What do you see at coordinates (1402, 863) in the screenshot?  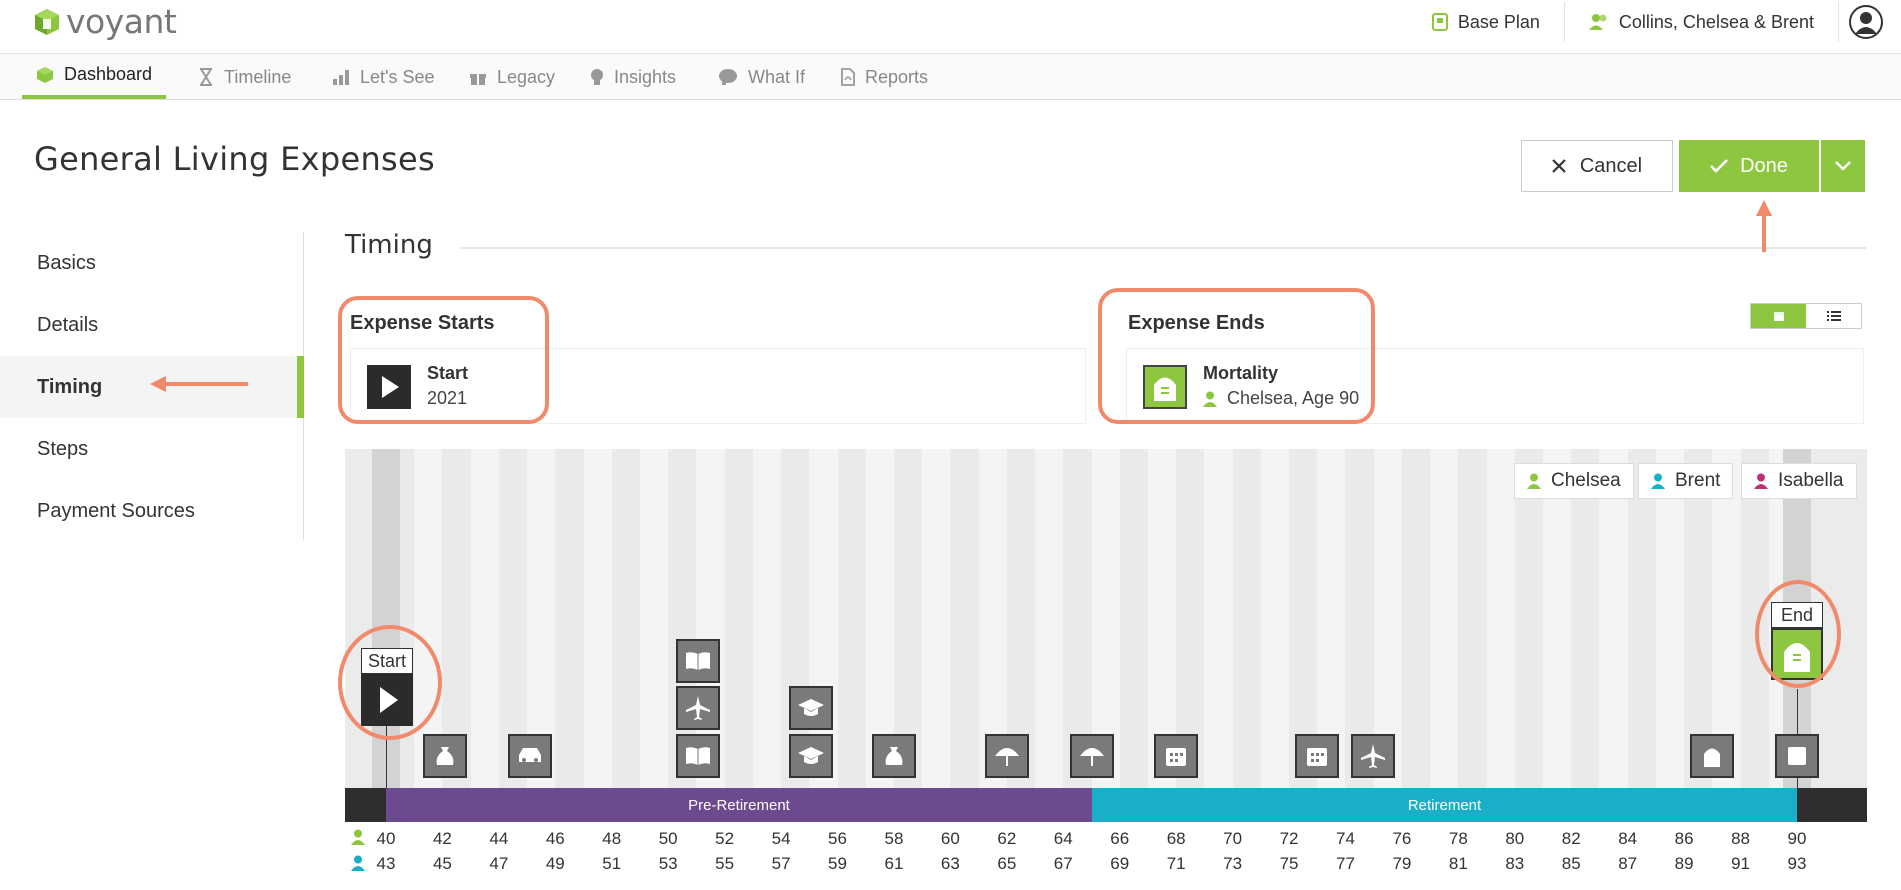 I see `brent-age-label: 79` at bounding box center [1402, 863].